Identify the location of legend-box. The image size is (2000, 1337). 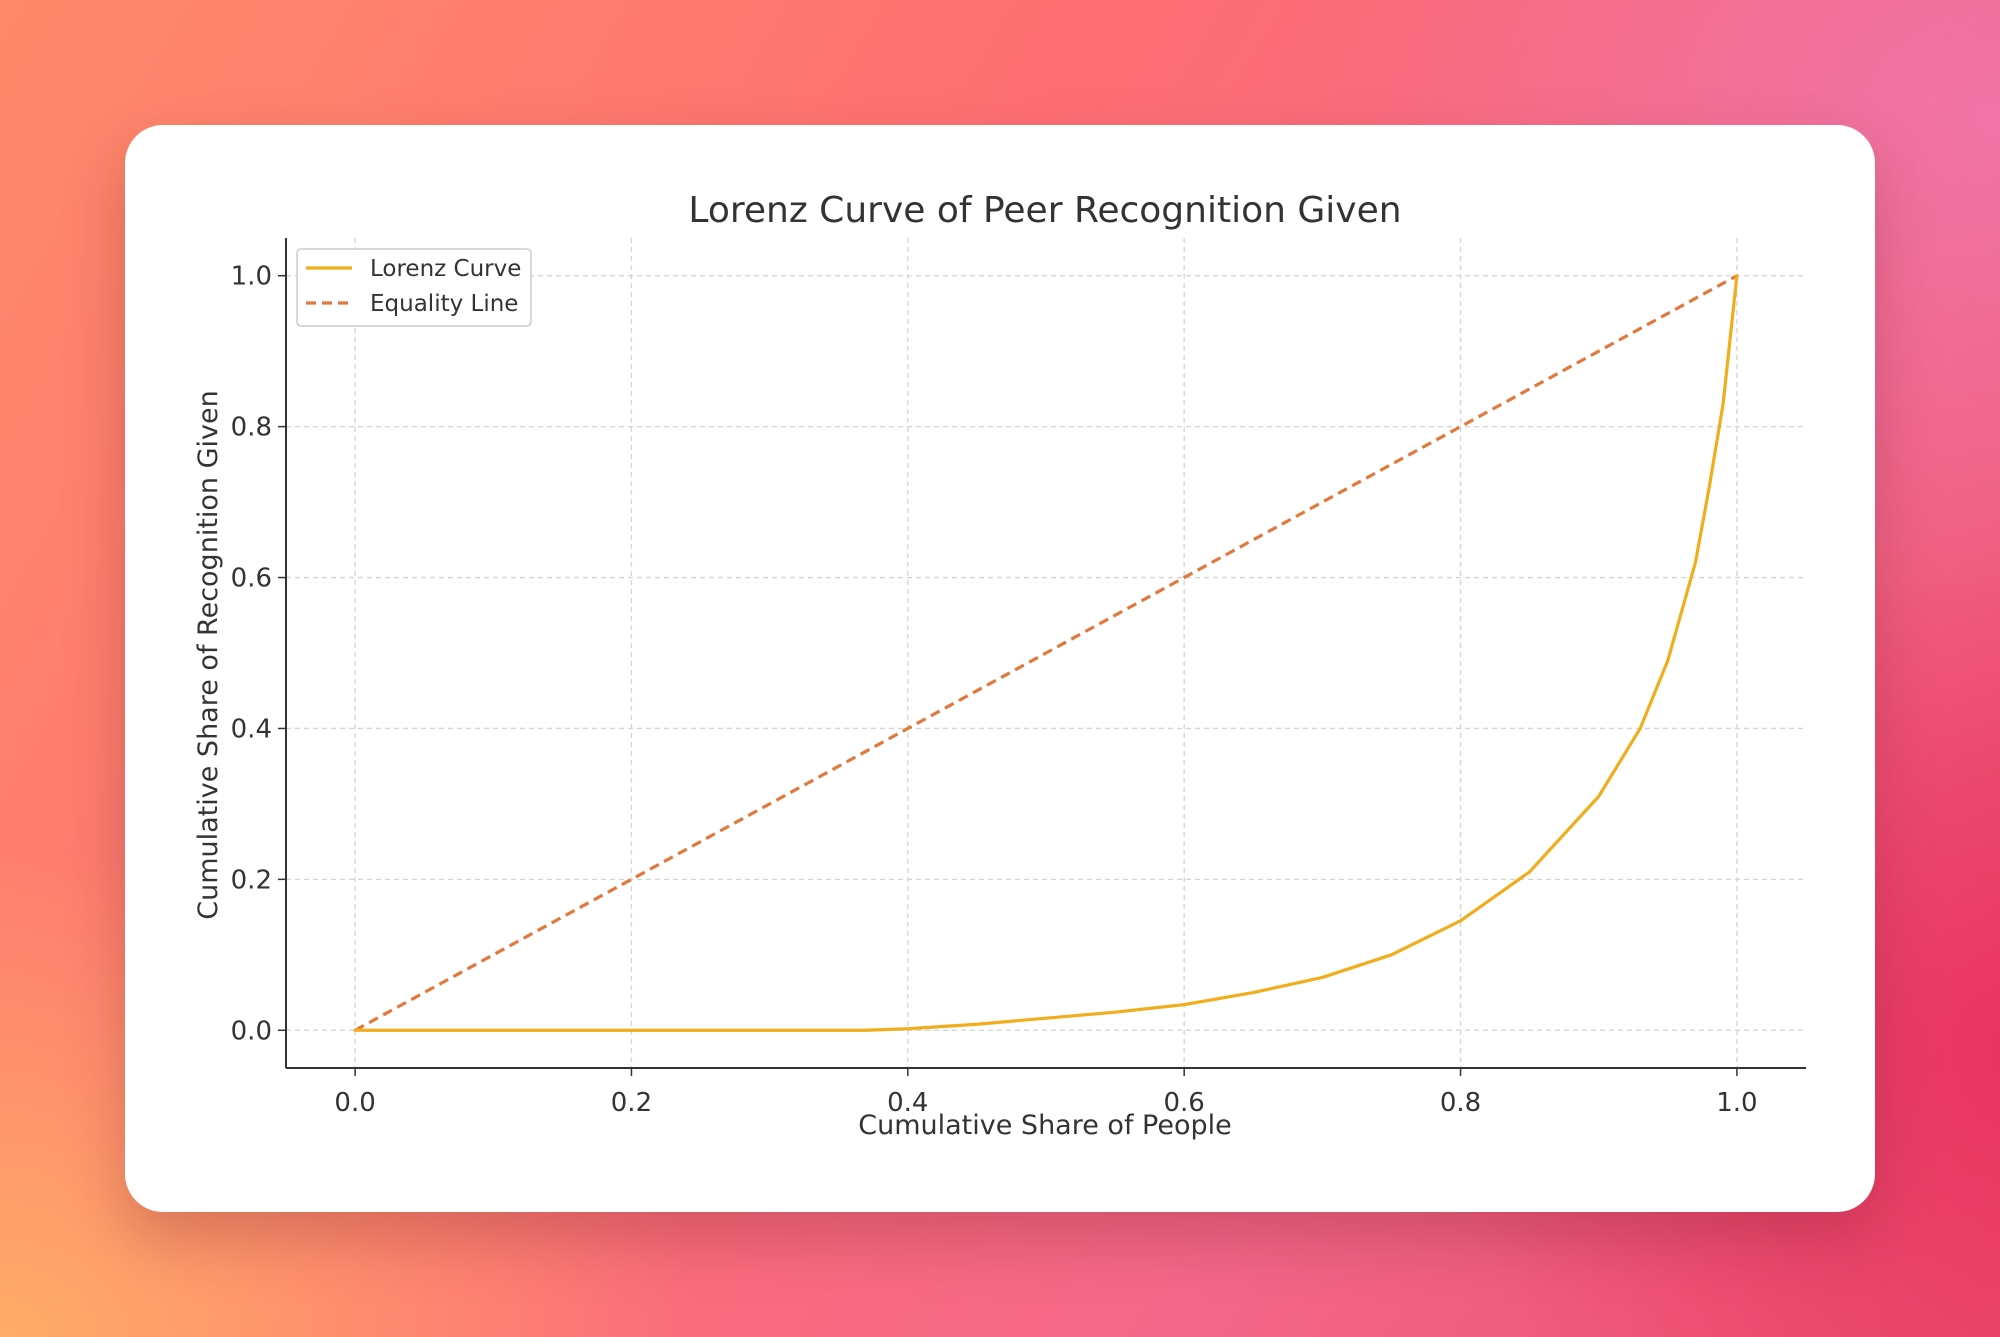
(414, 287).